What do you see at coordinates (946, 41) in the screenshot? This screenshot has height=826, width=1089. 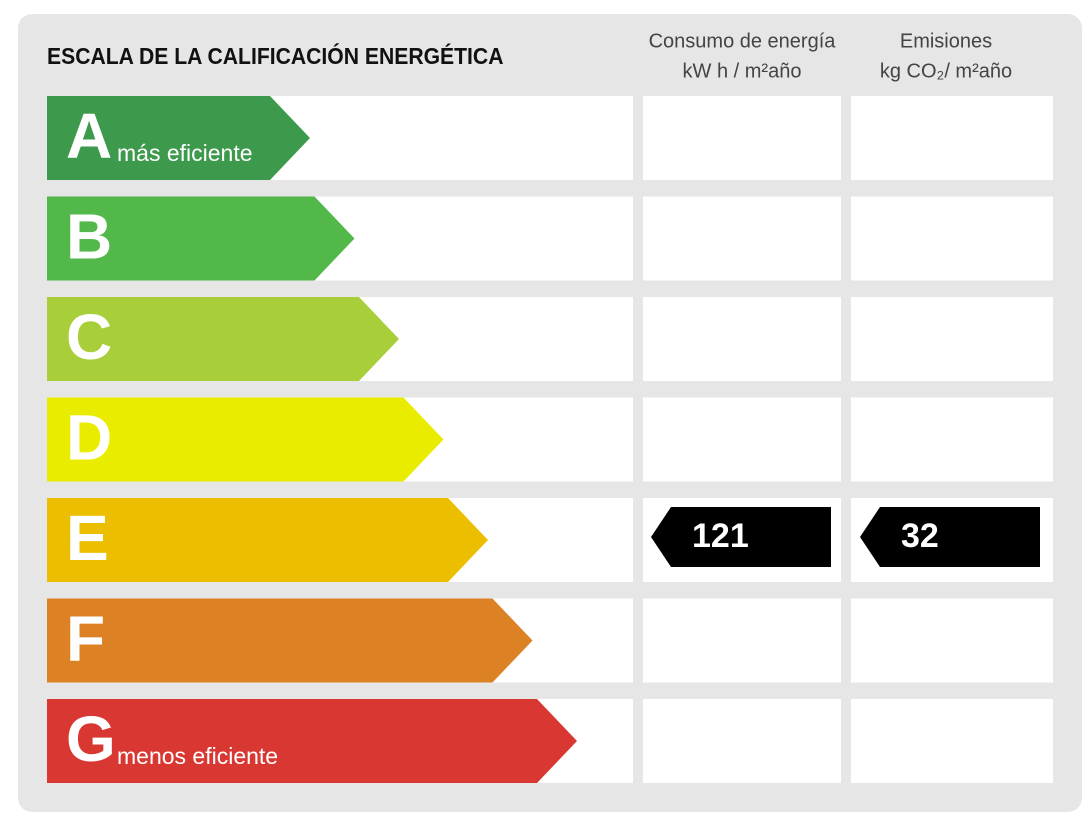 I see `column-label: Emisiones` at bounding box center [946, 41].